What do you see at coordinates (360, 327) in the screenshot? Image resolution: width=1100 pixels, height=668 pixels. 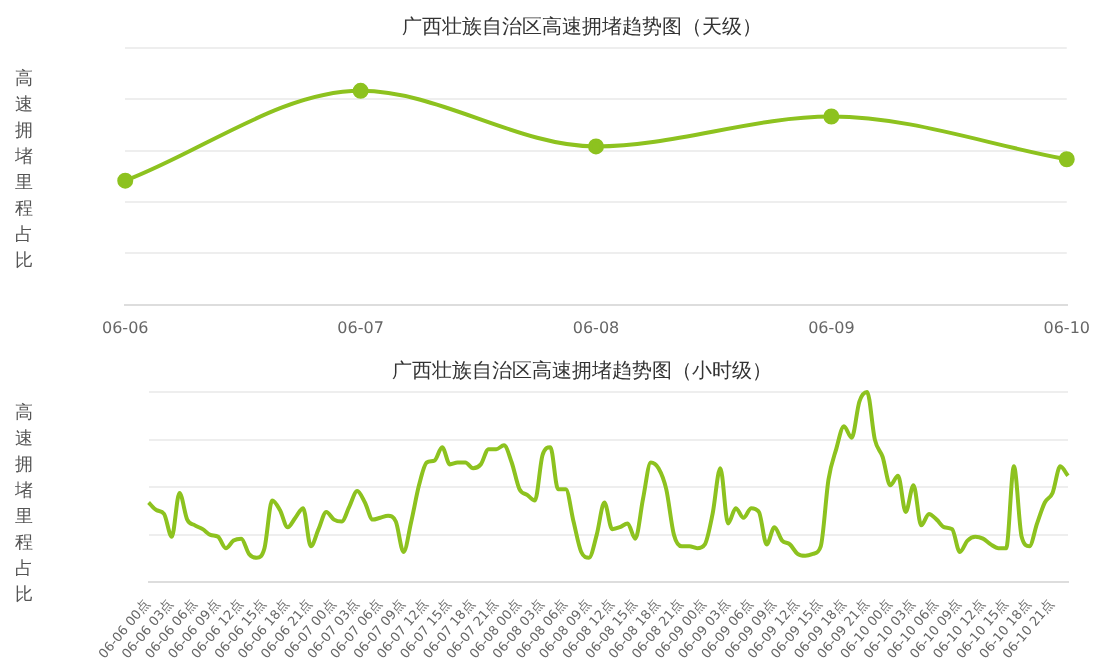 I see `x-tick-label: 06-07` at bounding box center [360, 327].